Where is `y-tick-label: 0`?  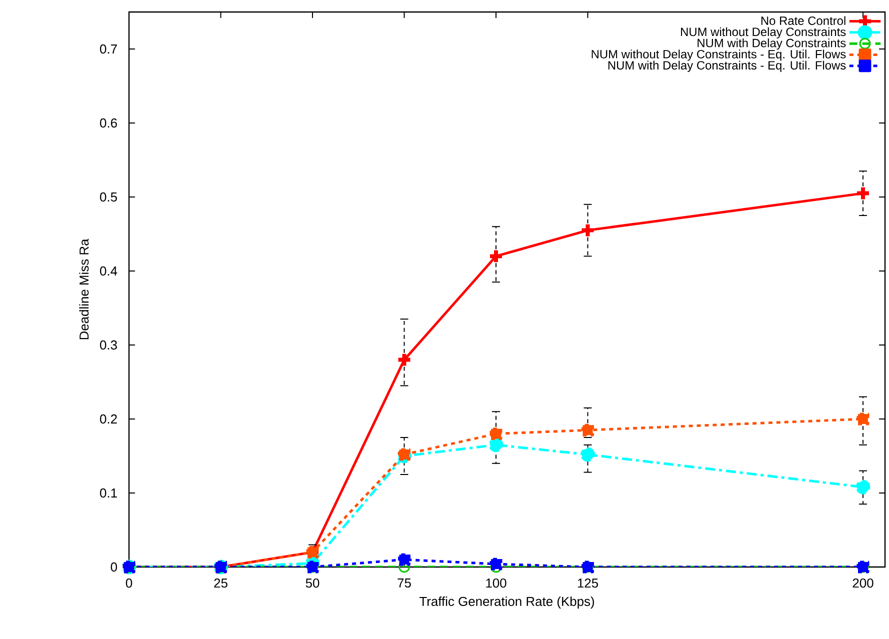
y-tick-label: 0 is located at coordinates (114, 567).